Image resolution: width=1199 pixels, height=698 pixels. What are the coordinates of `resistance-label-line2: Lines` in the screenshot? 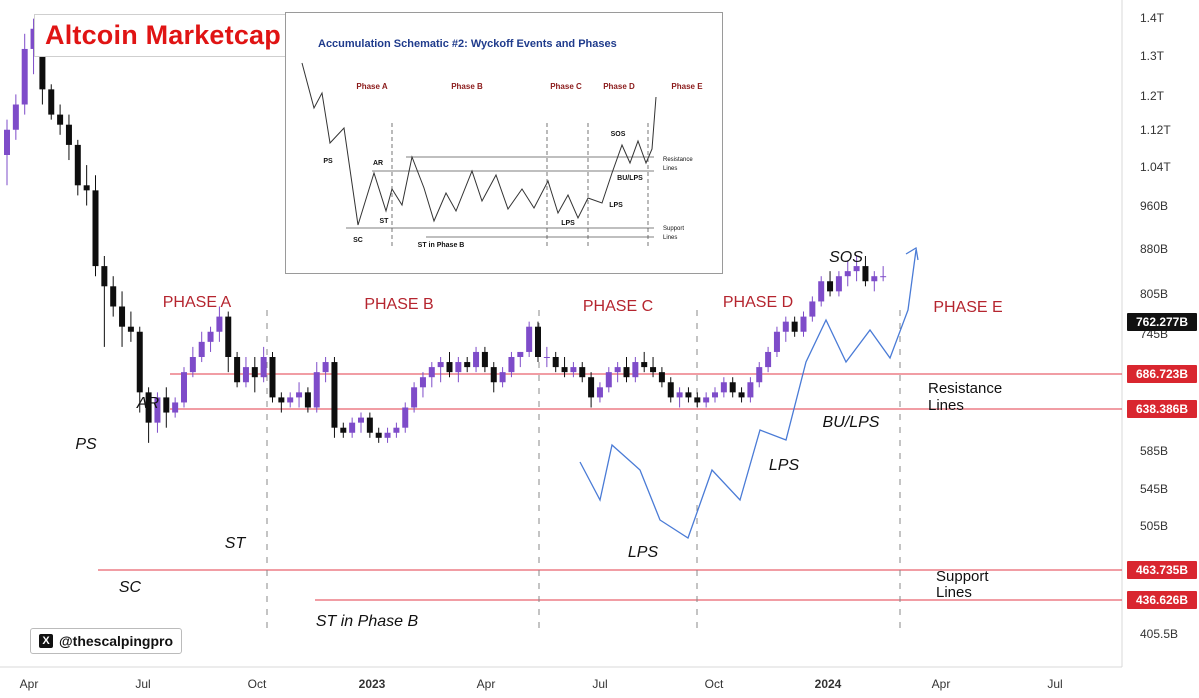 It's located at (946, 405).